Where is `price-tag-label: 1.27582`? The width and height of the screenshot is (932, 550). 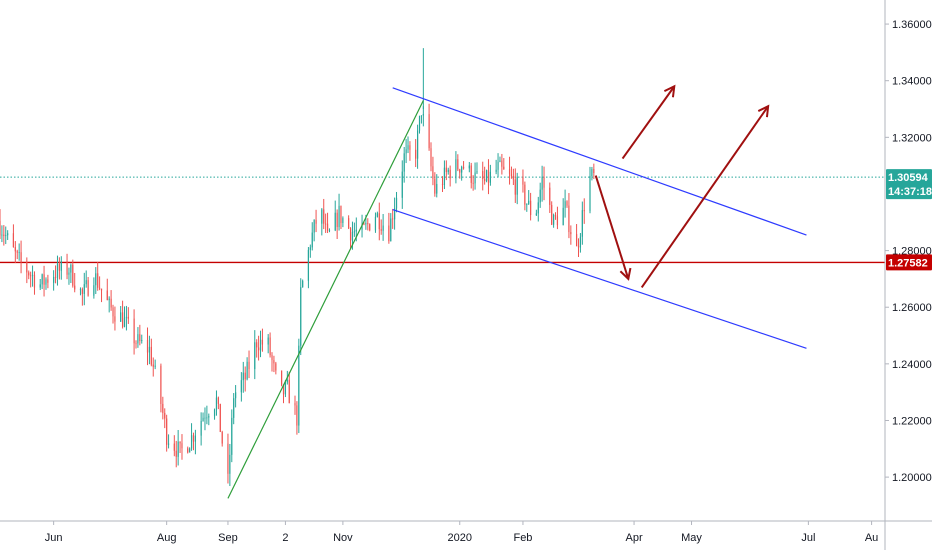
price-tag-label: 1.27582 is located at coordinates (908, 263).